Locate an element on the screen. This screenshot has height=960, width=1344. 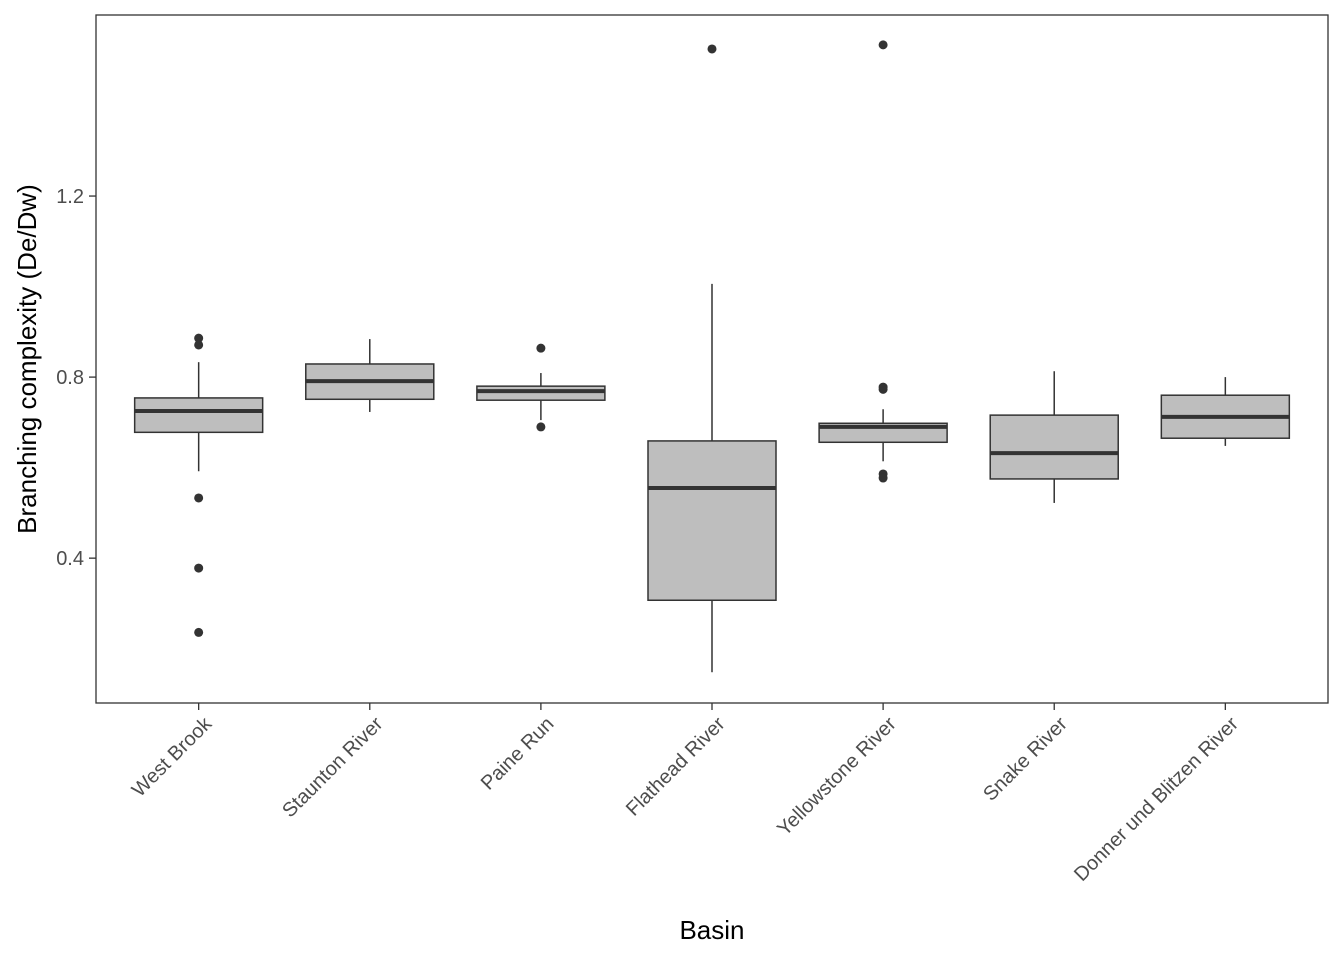
y-axis-title: Branching complexity (De/Dw) is located at coordinates (27, 359).